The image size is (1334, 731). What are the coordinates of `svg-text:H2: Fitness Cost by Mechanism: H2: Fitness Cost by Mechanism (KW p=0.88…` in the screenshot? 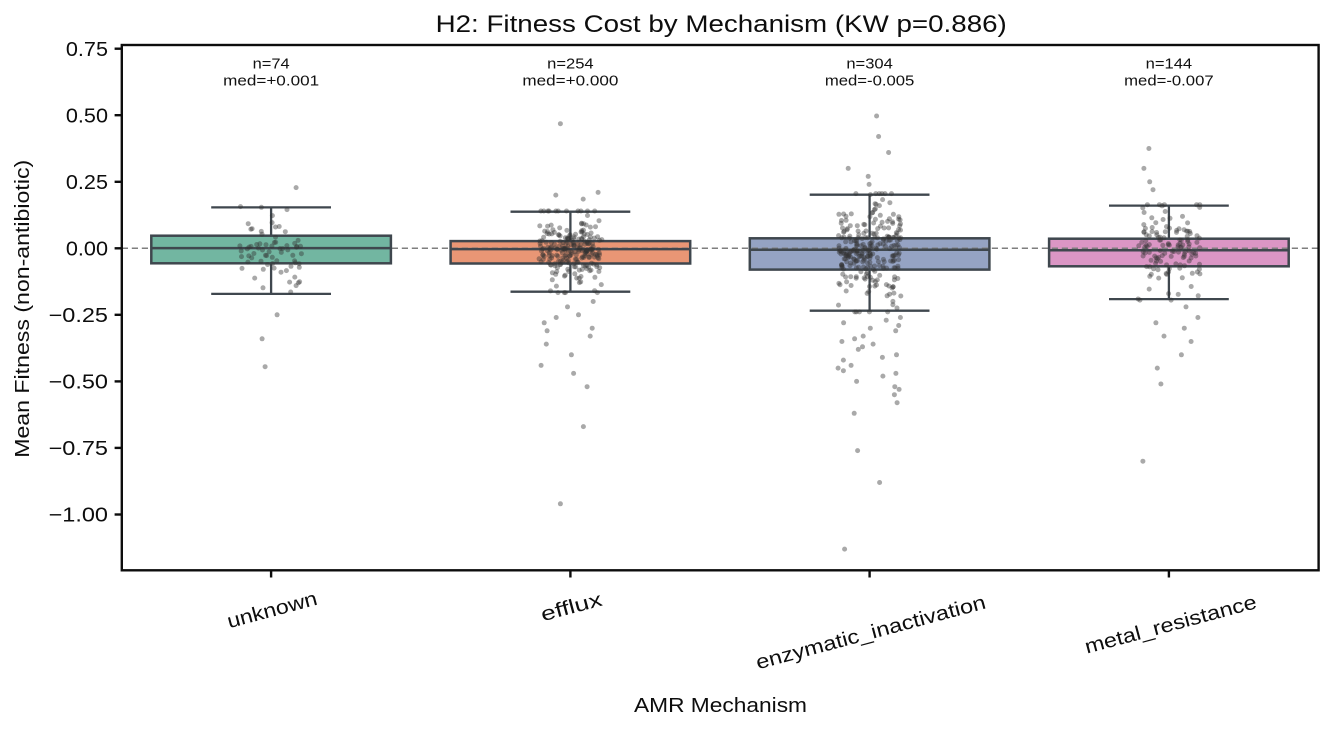 It's located at (721, 24).